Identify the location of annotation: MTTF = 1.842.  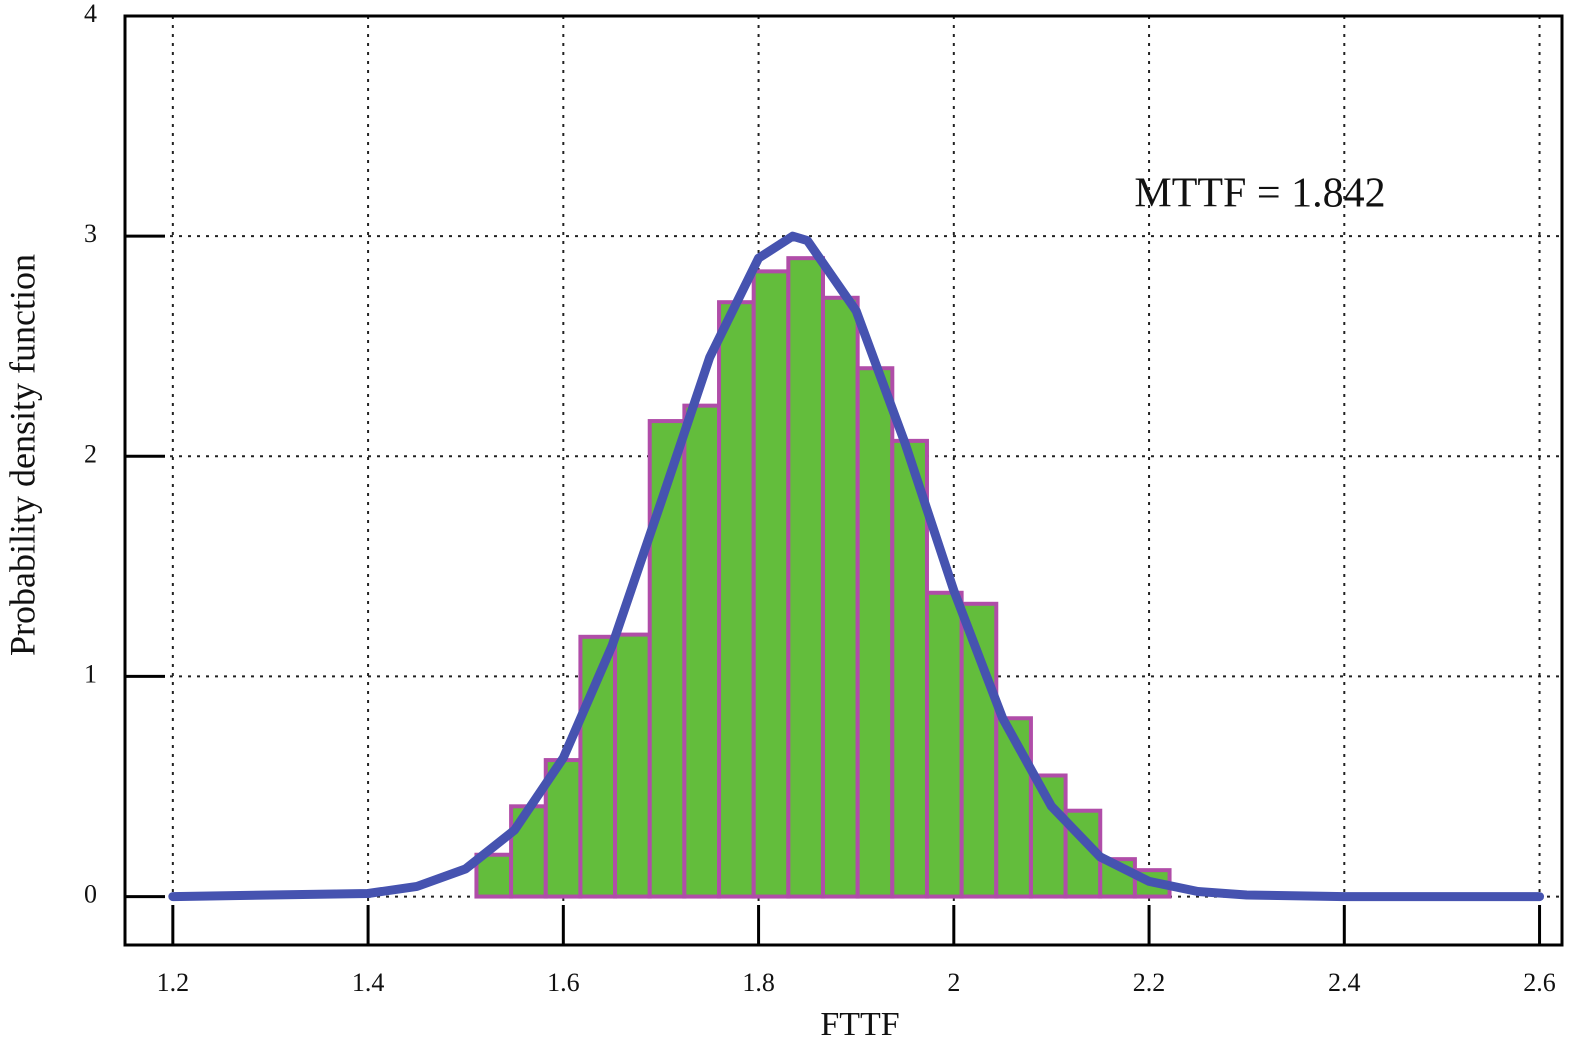
(1259, 194).